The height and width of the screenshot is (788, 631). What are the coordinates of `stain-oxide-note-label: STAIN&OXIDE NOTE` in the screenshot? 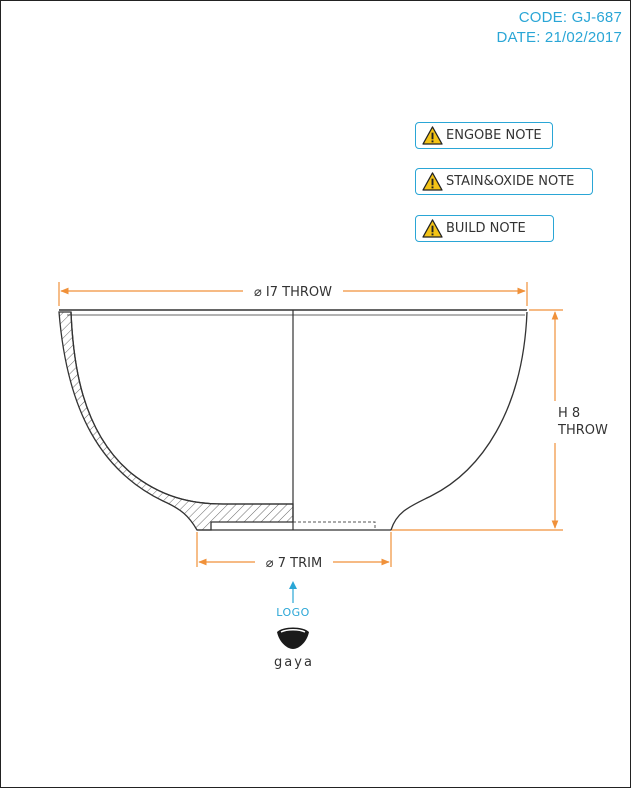 It's located at (510, 181).